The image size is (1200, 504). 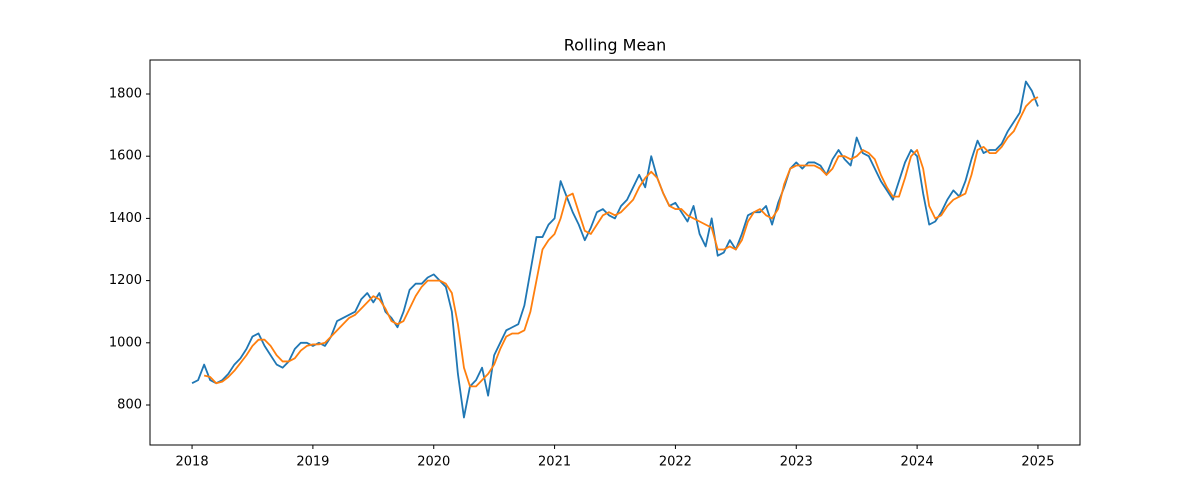 I want to click on x-tick-label: 2021, so click(x=554, y=462).